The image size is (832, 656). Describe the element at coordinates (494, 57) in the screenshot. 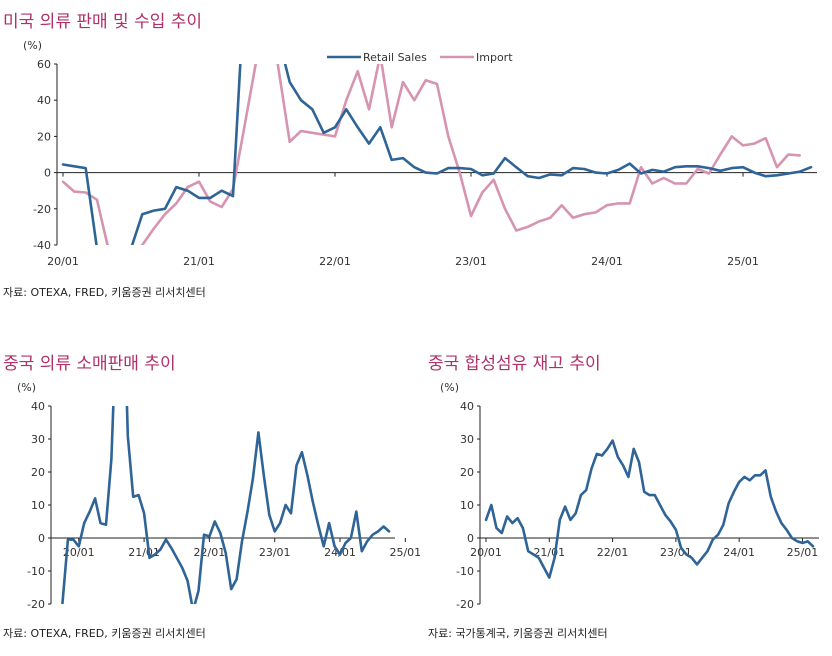

I see `legend-label-2: Import` at that location.